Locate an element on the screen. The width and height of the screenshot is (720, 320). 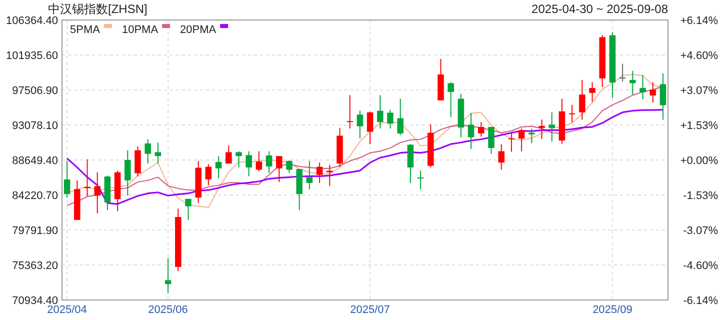
y-tick-label: 75363.20 is located at coordinates (35, 266).